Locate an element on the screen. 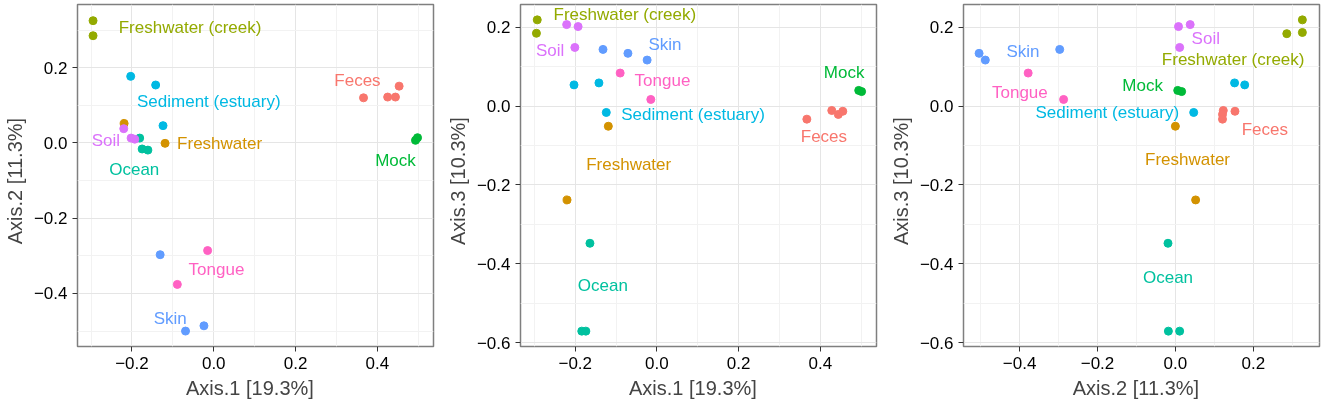 This screenshot has height=406, width=1329. y-axis-title: Axis.2 [11.3%] is located at coordinates (14, 181).